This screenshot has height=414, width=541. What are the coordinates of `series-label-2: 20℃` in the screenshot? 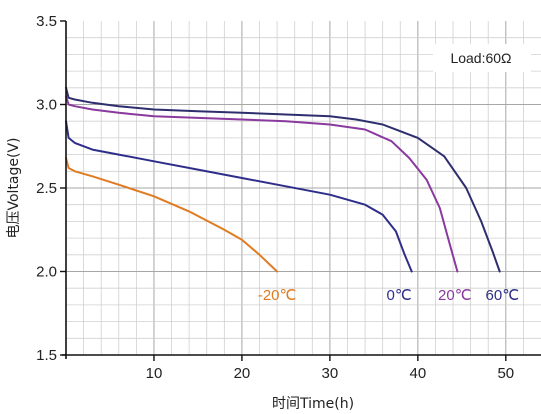 It's located at (455, 295).